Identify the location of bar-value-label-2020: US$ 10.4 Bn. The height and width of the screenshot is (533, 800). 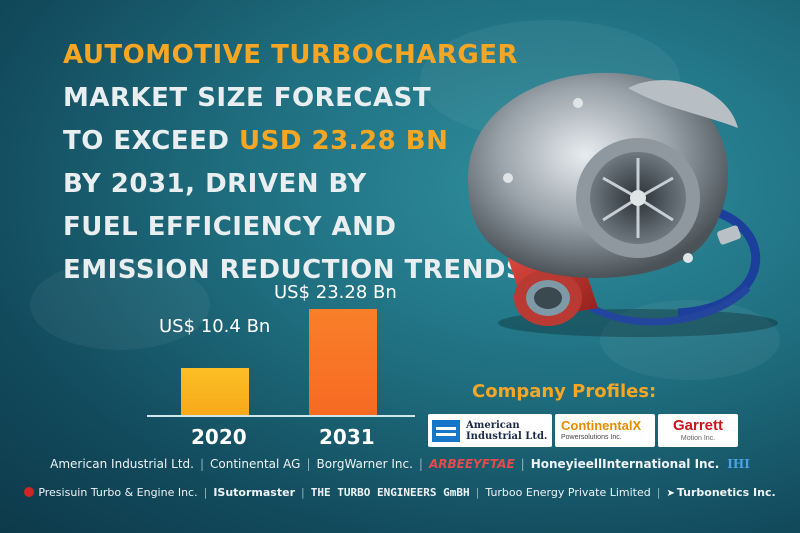
(215, 326).